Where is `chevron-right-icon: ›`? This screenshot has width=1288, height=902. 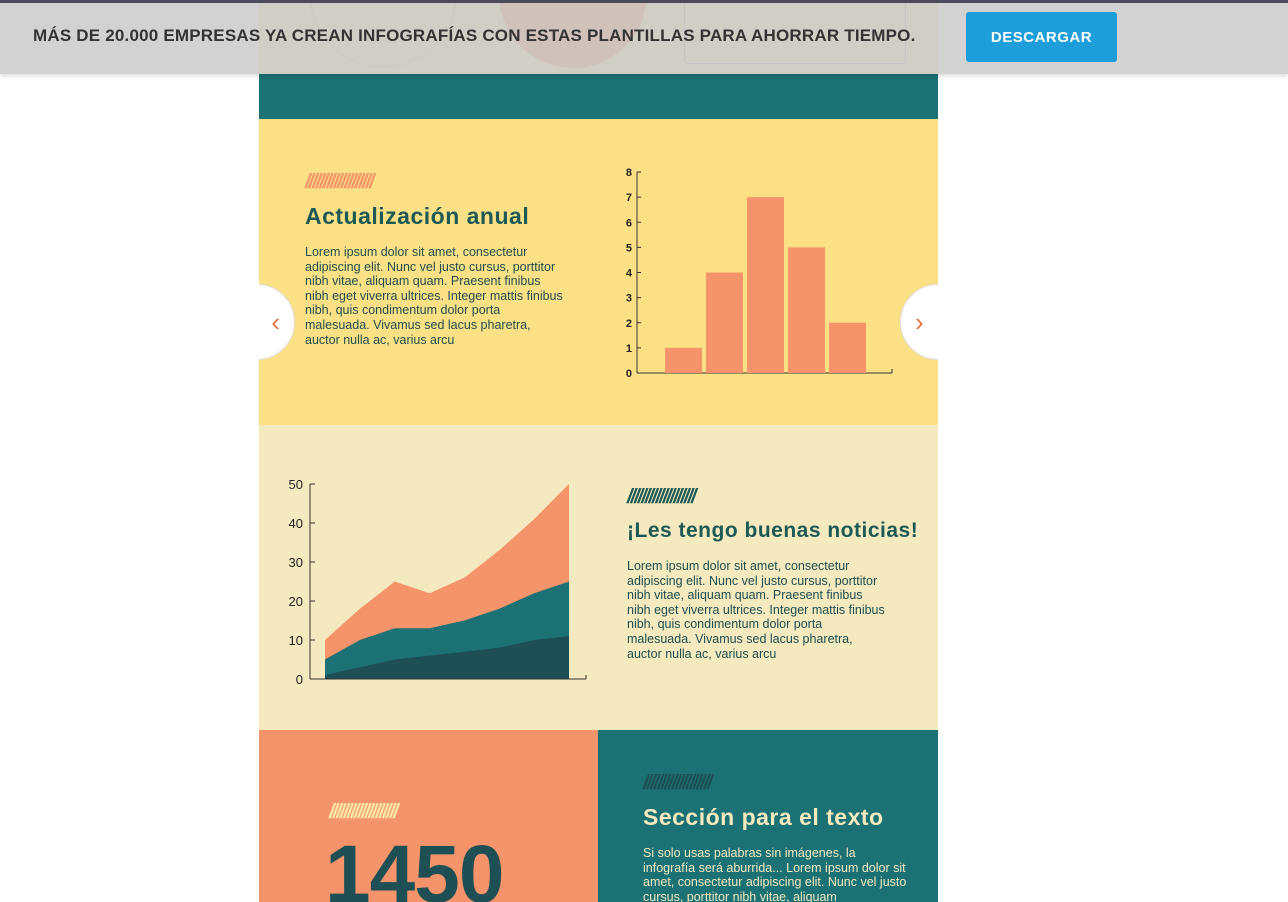
chevron-right-icon: › is located at coordinates (919, 321).